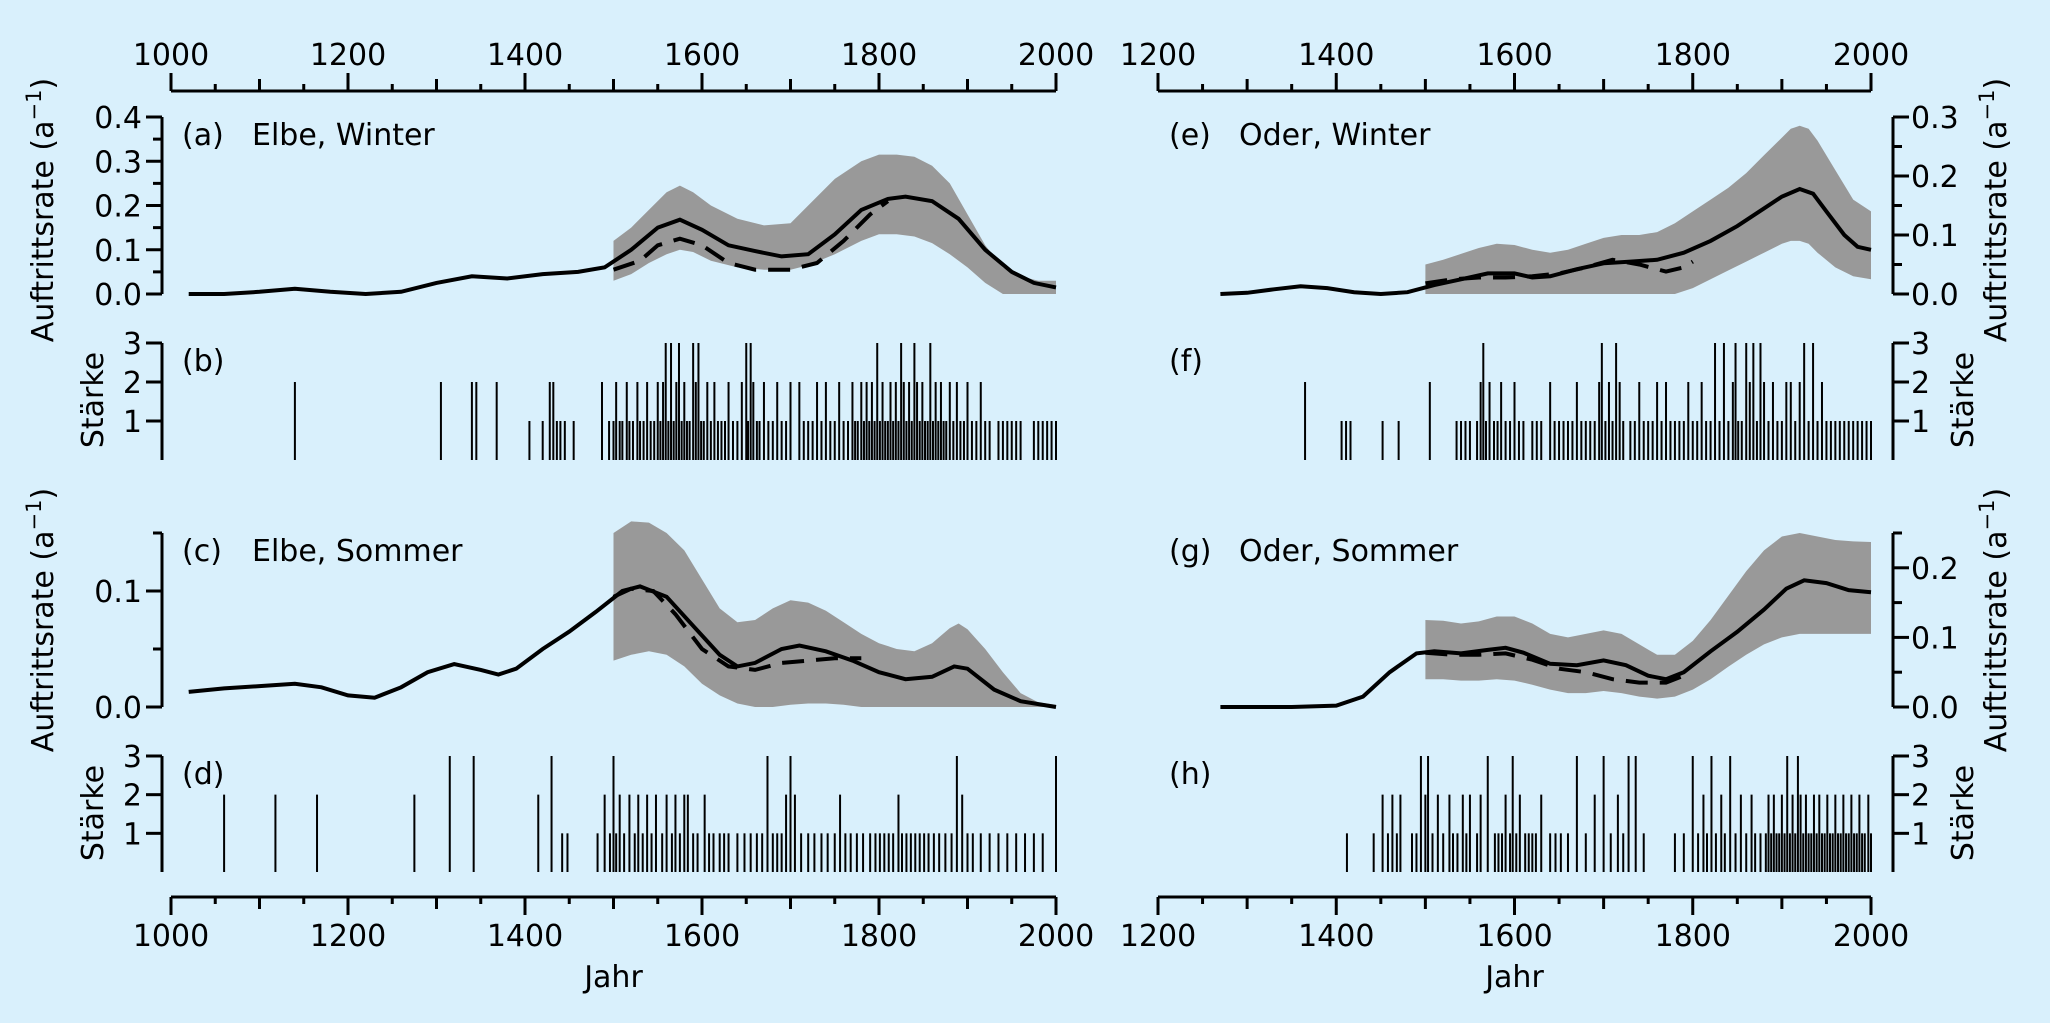  I want to click on panel-e: 0.0 0.1 0.2 0.3 (e) Oder, Winter, so click(1564, 207).